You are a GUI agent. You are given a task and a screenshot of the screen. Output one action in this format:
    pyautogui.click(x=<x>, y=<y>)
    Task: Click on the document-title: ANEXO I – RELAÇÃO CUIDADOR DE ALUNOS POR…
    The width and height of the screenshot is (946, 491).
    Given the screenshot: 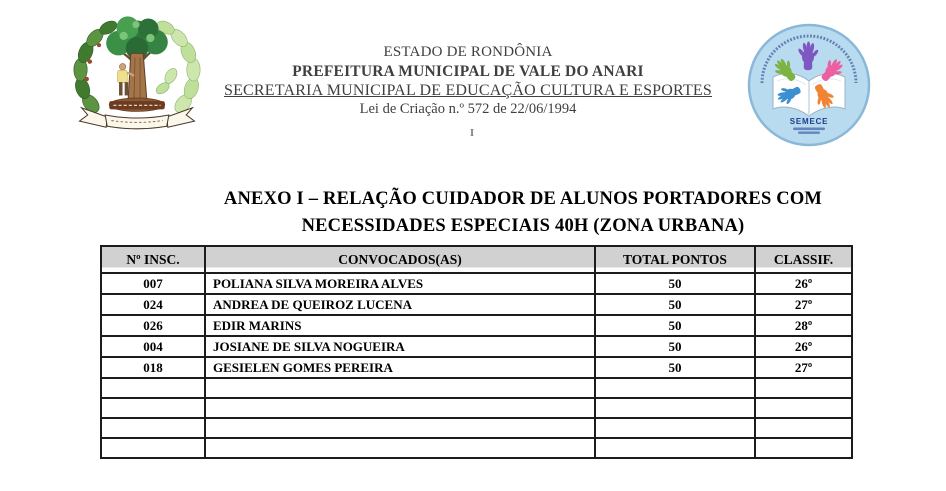 What is the action you would take?
    pyautogui.click(x=523, y=213)
    